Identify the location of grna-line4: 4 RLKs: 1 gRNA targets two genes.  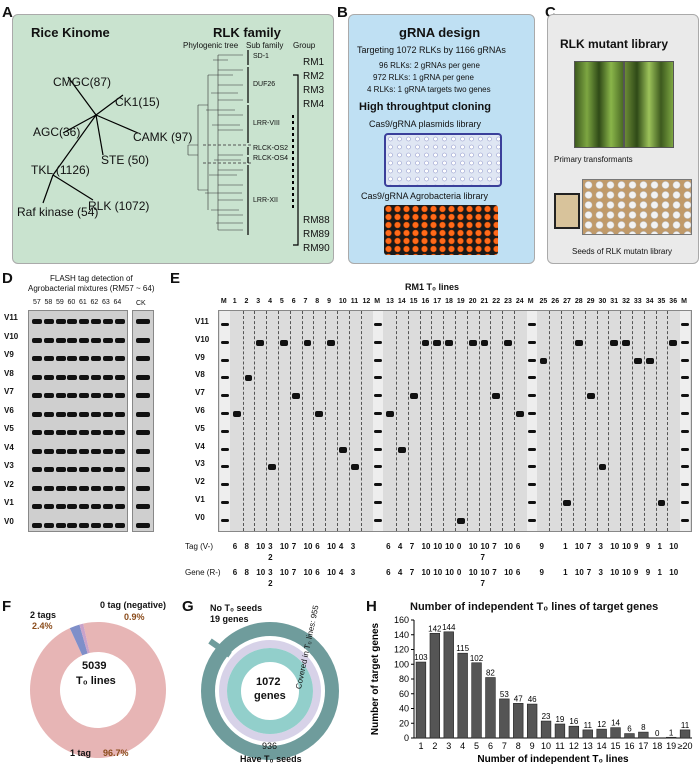
(429, 89).